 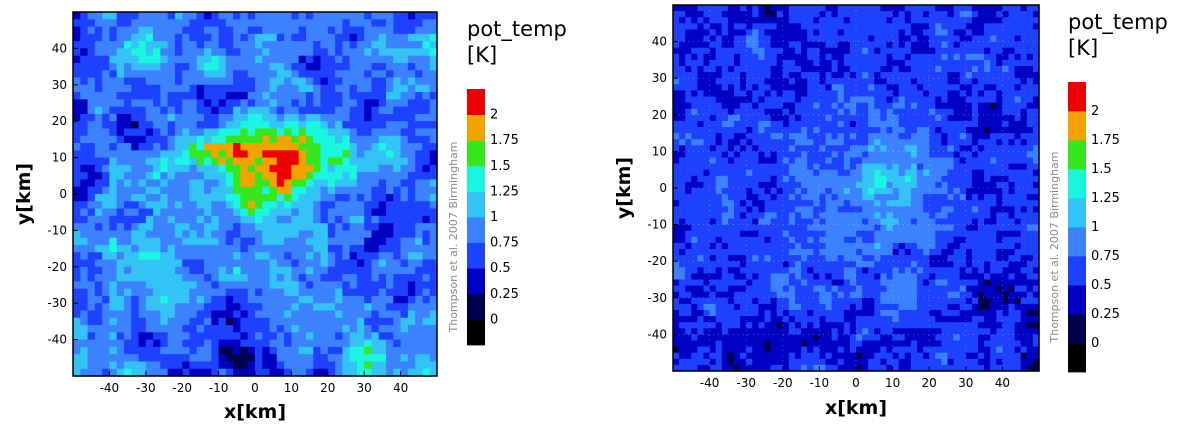 I want to click on colorbar-tick-label: 1.25, so click(x=504, y=191).